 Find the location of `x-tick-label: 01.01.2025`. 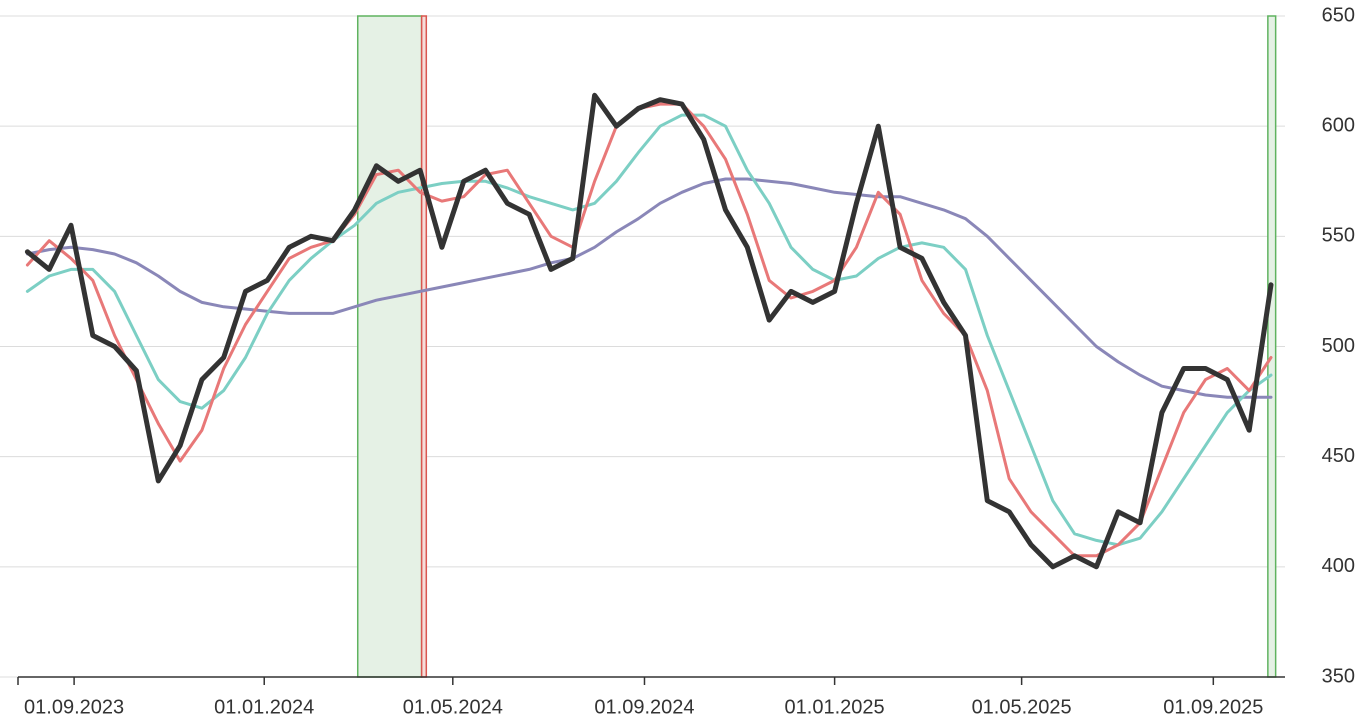

x-tick-label: 01.01.2025 is located at coordinates (835, 707).